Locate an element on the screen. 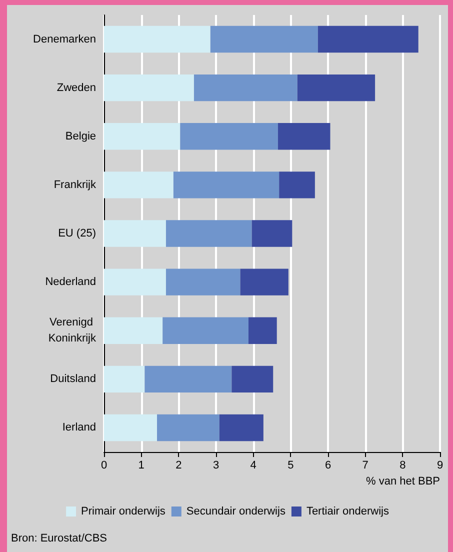 The height and width of the screenshot is (552, 453). y-tick-label: Ierland is located at coordinates (79, 428).